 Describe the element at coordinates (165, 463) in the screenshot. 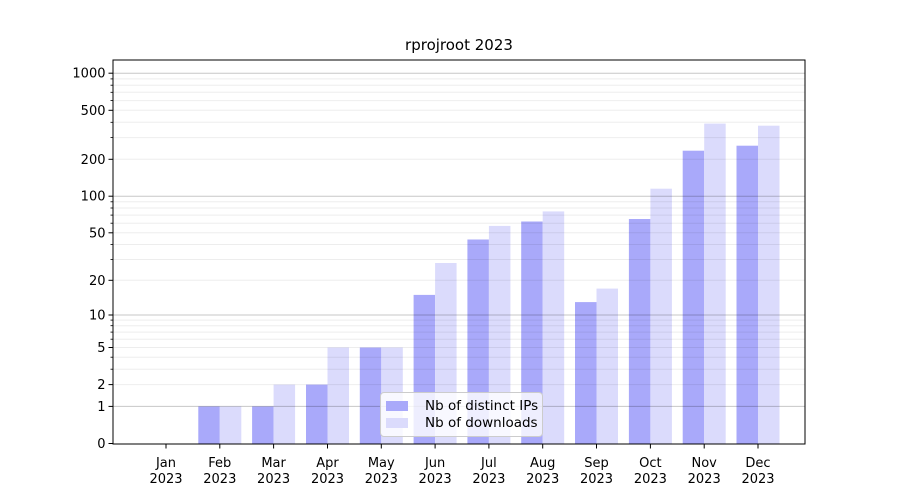

I see `x-tick-label-month: Jan` at that location.